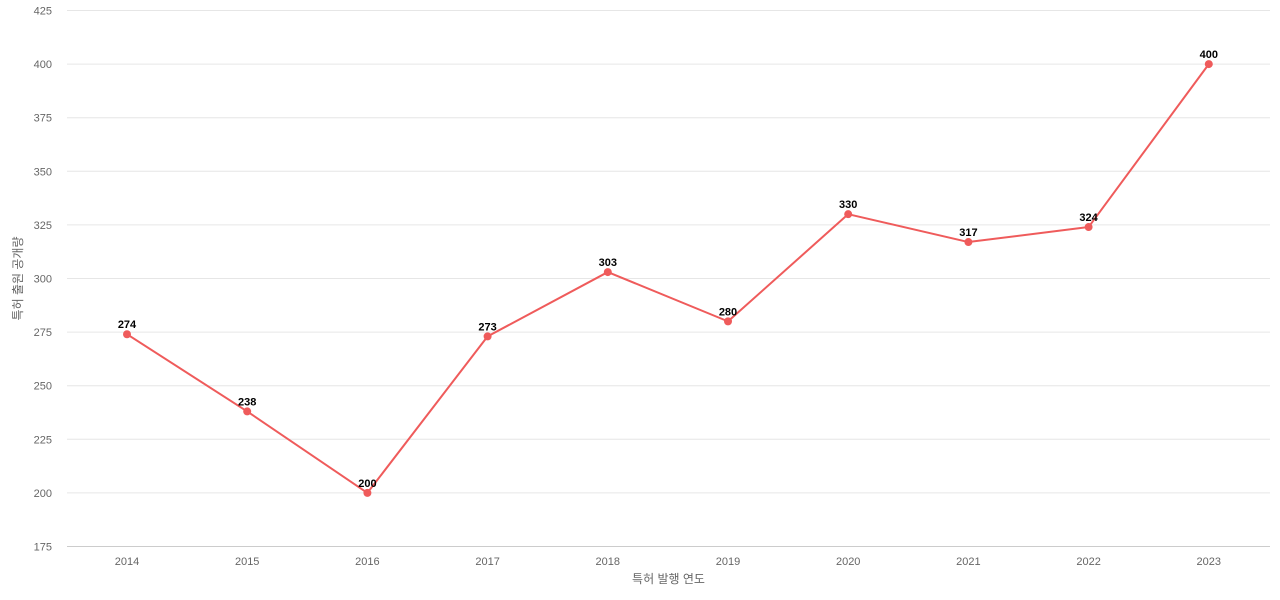 This screenshot has width=1280, height=600. I want to click on data-label: 324, so click(1088, 218).